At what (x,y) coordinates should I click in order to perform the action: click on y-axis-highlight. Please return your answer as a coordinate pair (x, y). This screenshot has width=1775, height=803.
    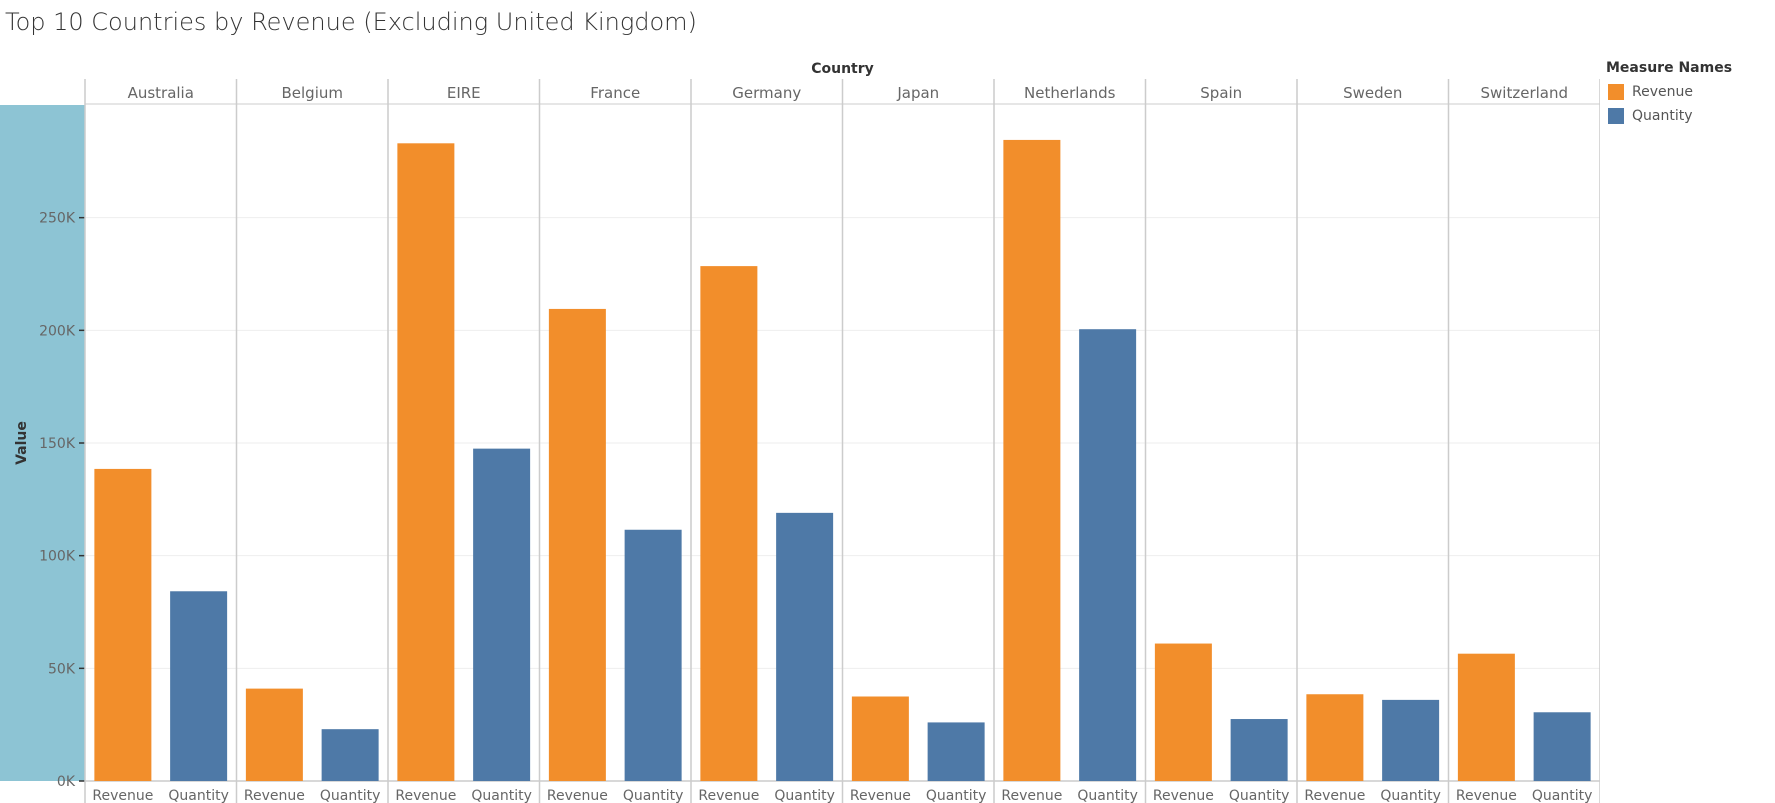
    Looking at the image, I should click on (42, 443).